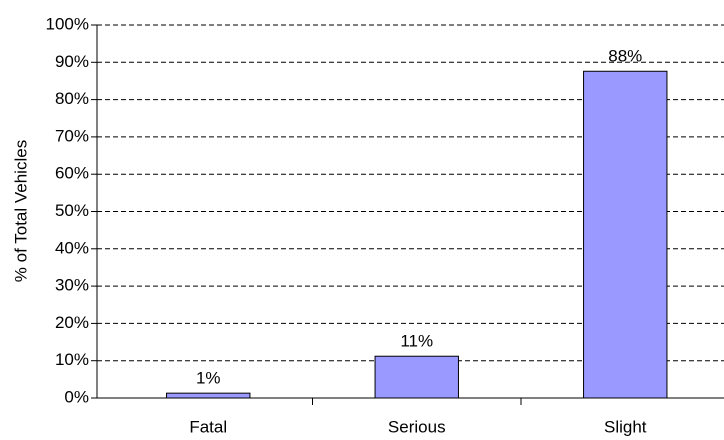 The width and height of the screenshot is (724, 440). Describe the element at coordinates (72, 285) in the screenshot. I see `y-tick-label: 30%` at that location.